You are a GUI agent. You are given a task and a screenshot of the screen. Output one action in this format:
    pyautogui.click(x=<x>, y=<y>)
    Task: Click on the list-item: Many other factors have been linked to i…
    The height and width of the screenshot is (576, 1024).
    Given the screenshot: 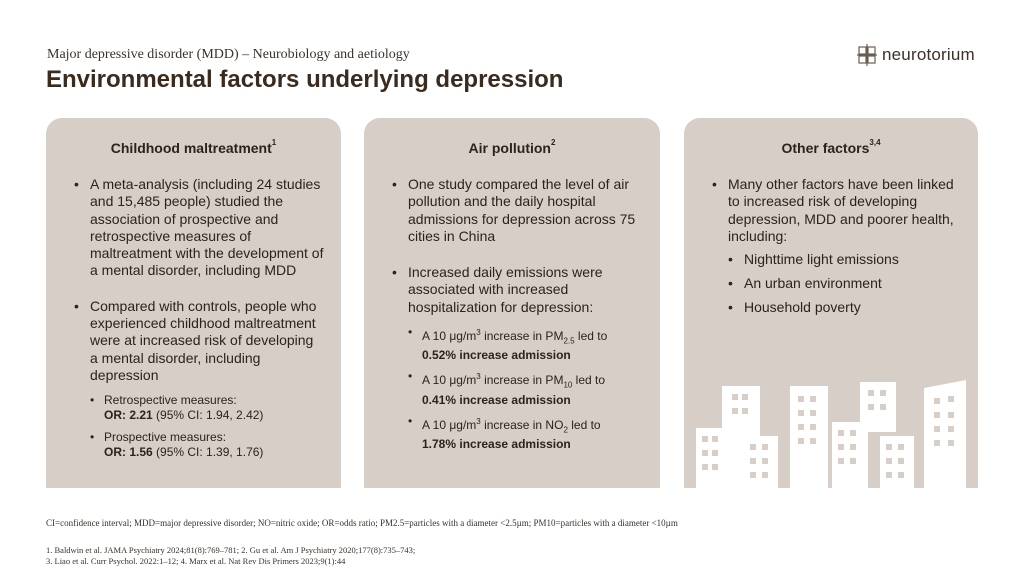 What is the action you would take?
    pyautogui.click(x=837, y=246)
    